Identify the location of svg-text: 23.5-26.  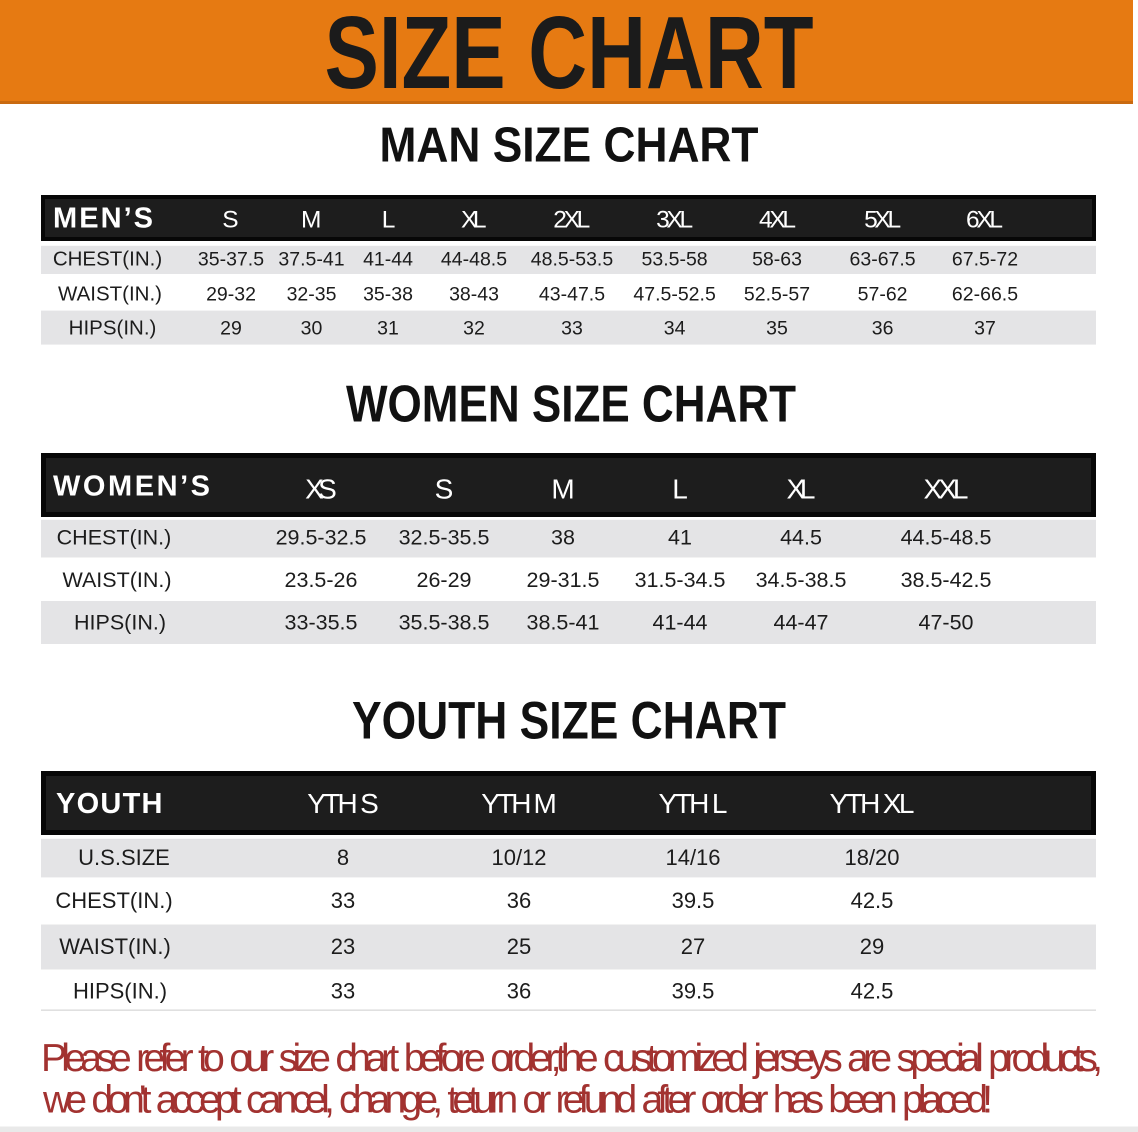
(321, 580).